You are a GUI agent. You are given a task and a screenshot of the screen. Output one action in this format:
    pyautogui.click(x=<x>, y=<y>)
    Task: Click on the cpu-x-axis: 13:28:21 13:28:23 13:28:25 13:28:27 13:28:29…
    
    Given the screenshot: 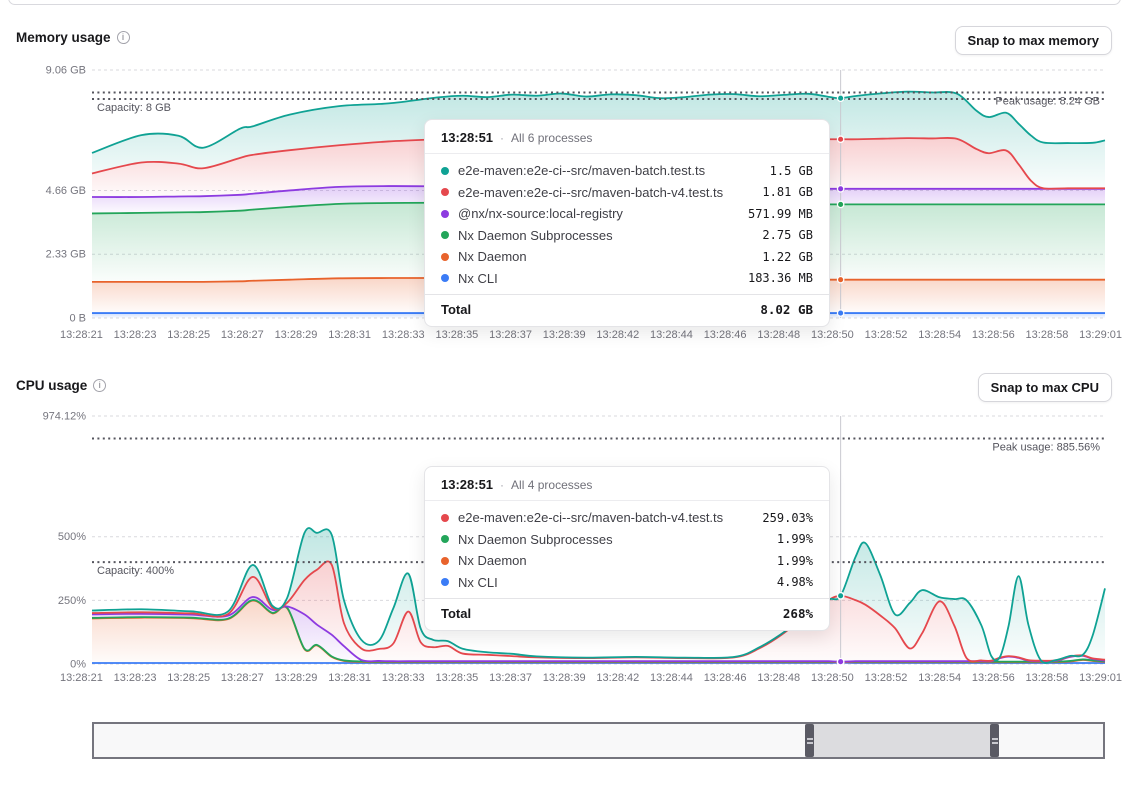 What is the action you would take?
    pyautogui.click(x=591, y=678)
    